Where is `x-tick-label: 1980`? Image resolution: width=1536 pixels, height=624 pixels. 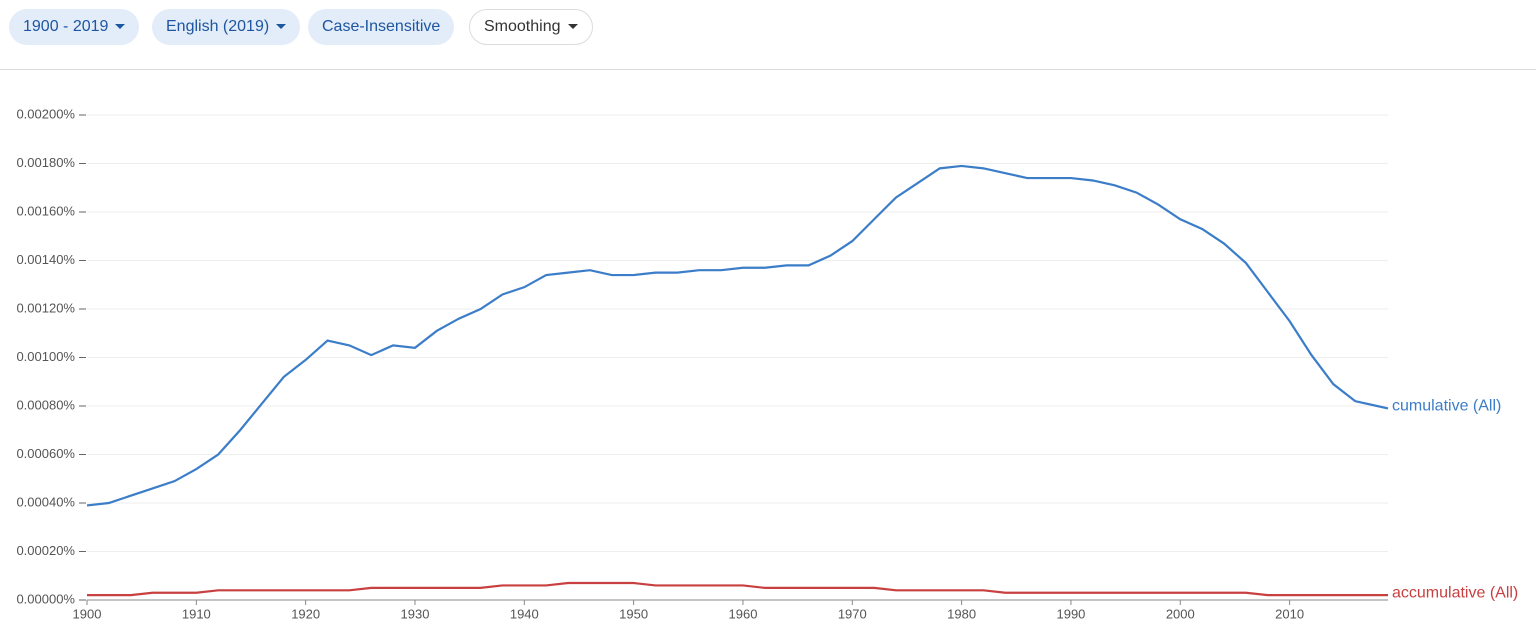
x-tick-label: 1980 is located at coordinates (961, 613).